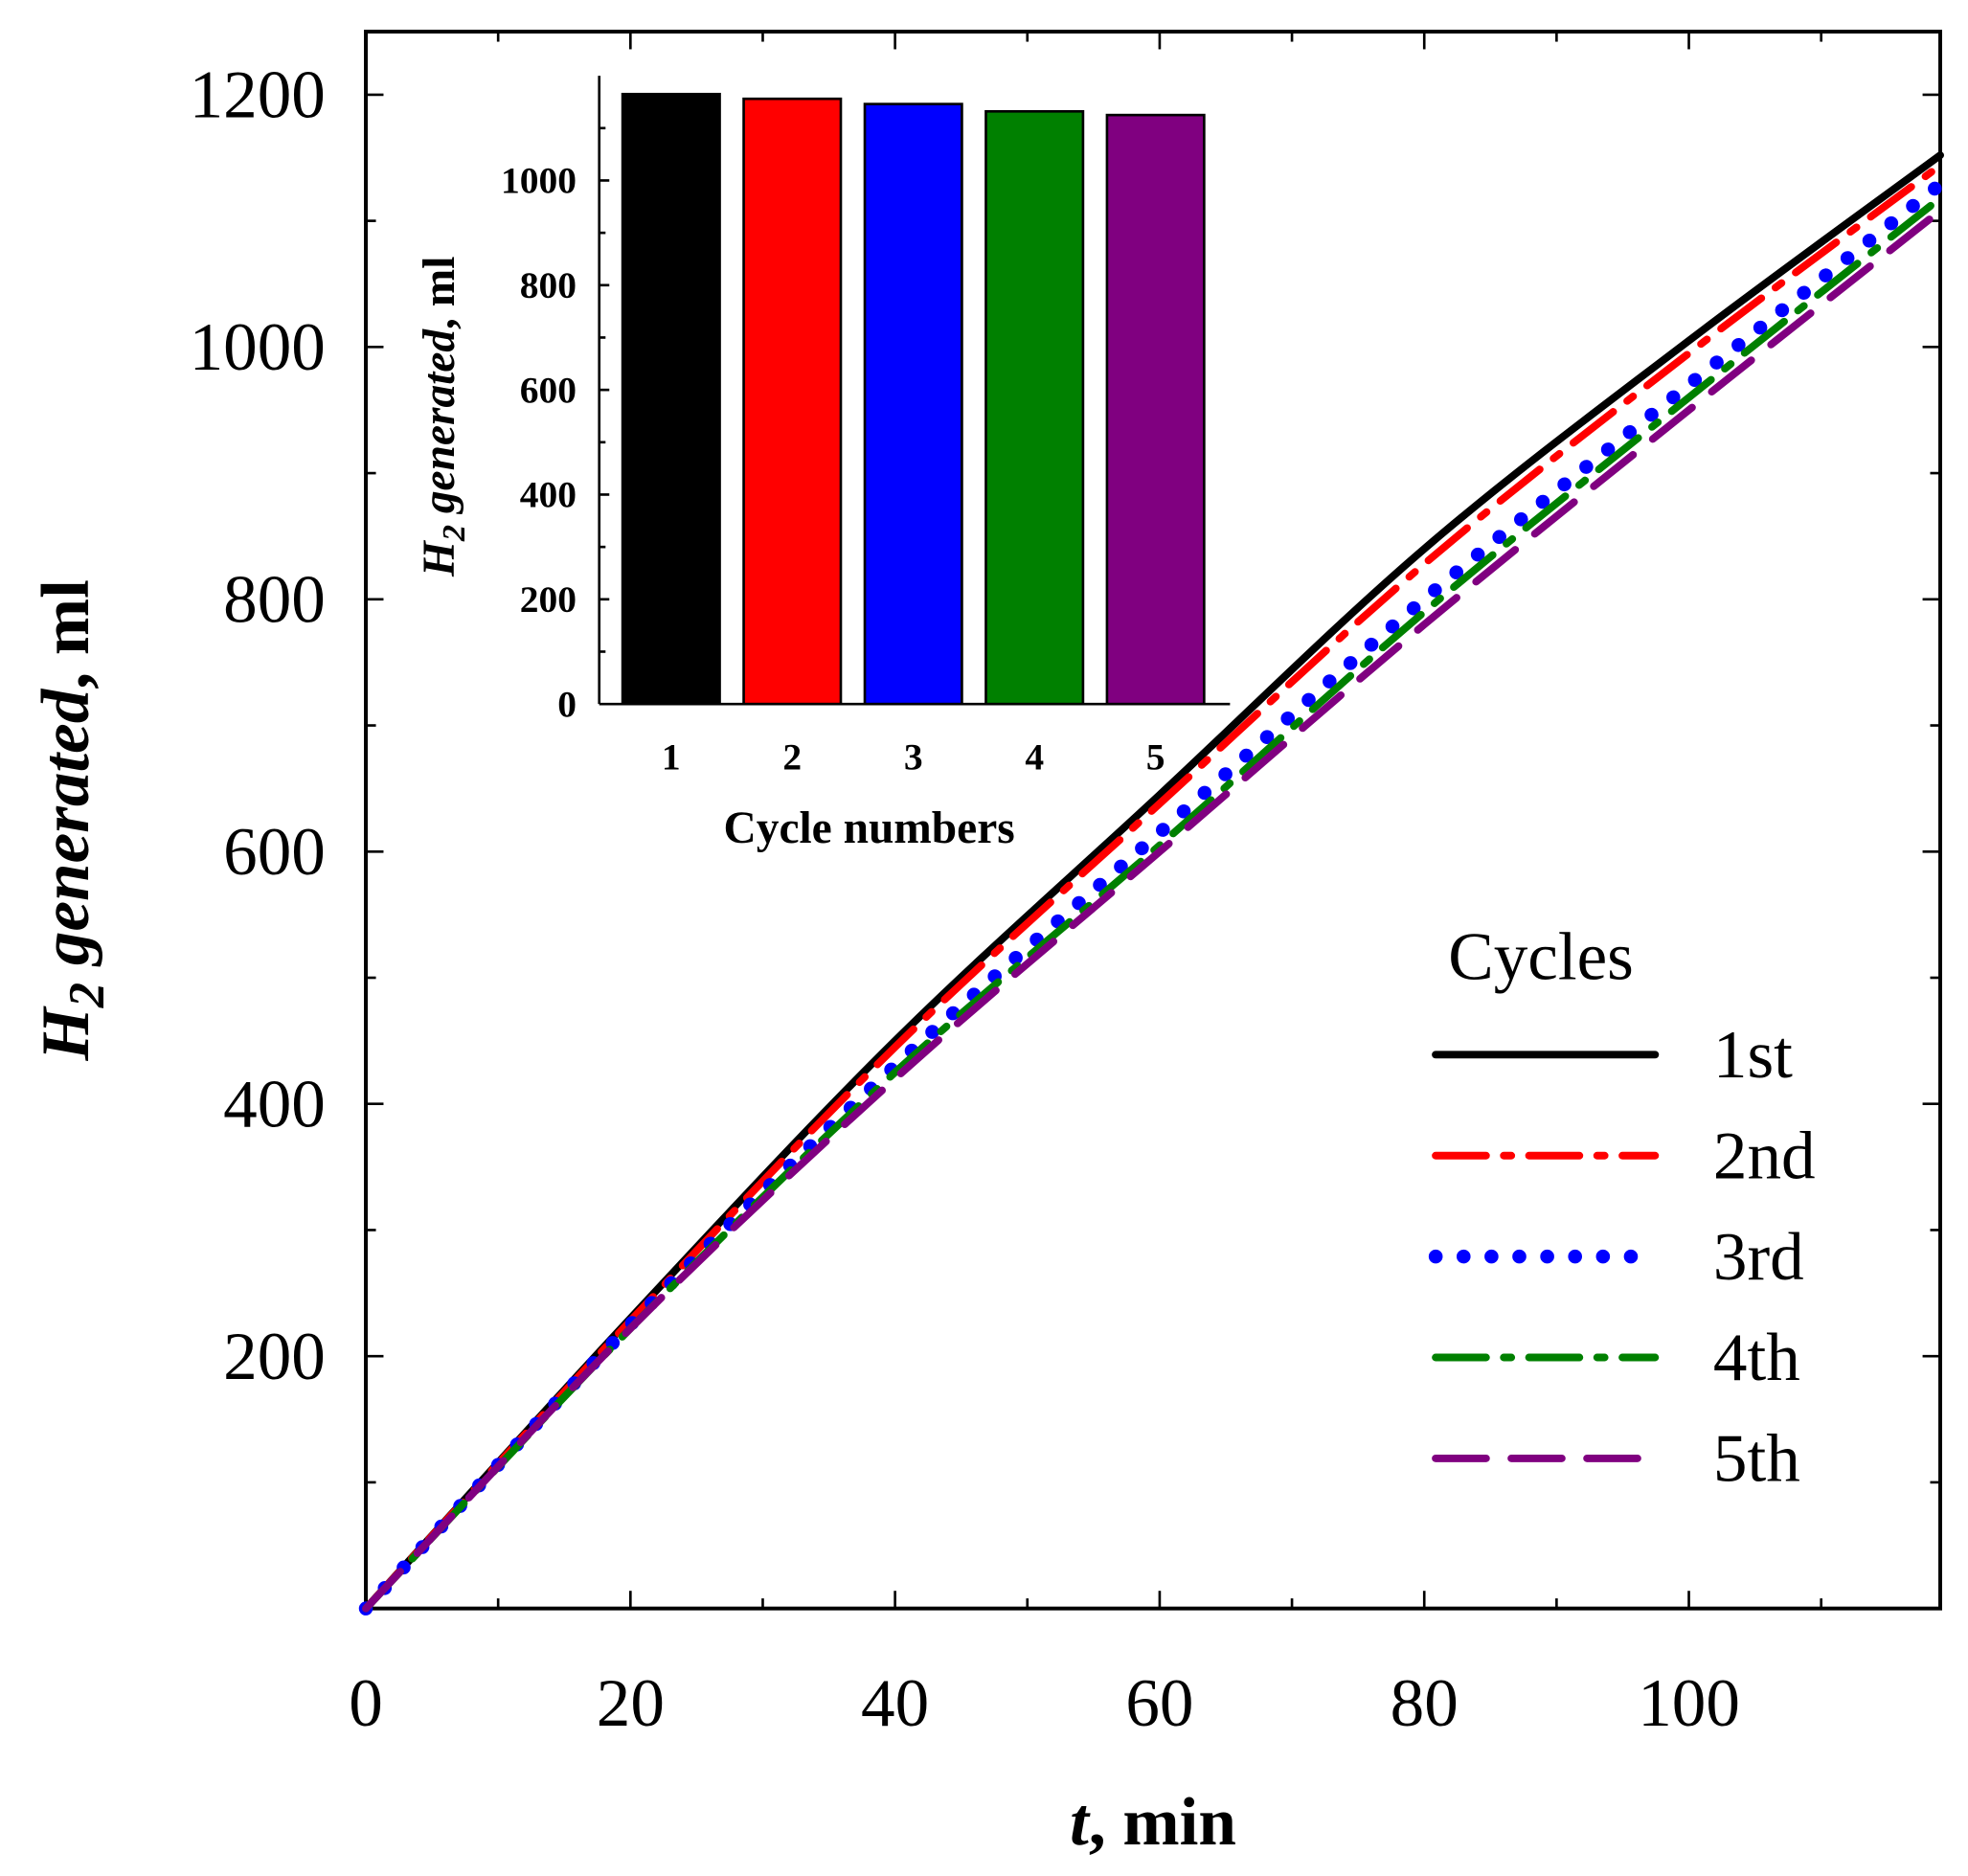 The width and height of the screenshot is (1968, 1876). I want to click on inset-bar-chart: 0 200 400 600 800 1000 1 2 3 4 5, so click(866, 428).